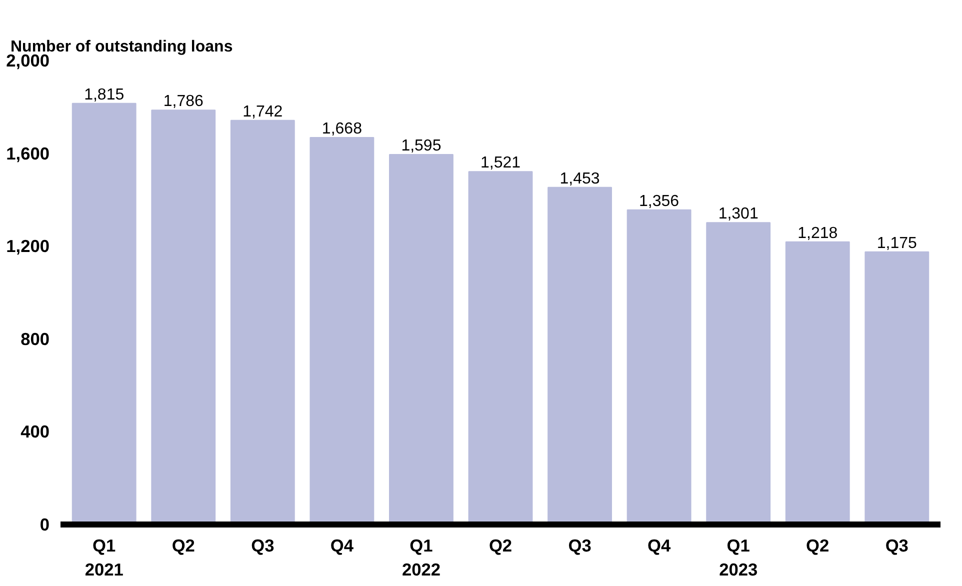  Describe the element at coordinates (738, 558) in the screenshot. I see `x-tick-label: Q1 2023` at that location.